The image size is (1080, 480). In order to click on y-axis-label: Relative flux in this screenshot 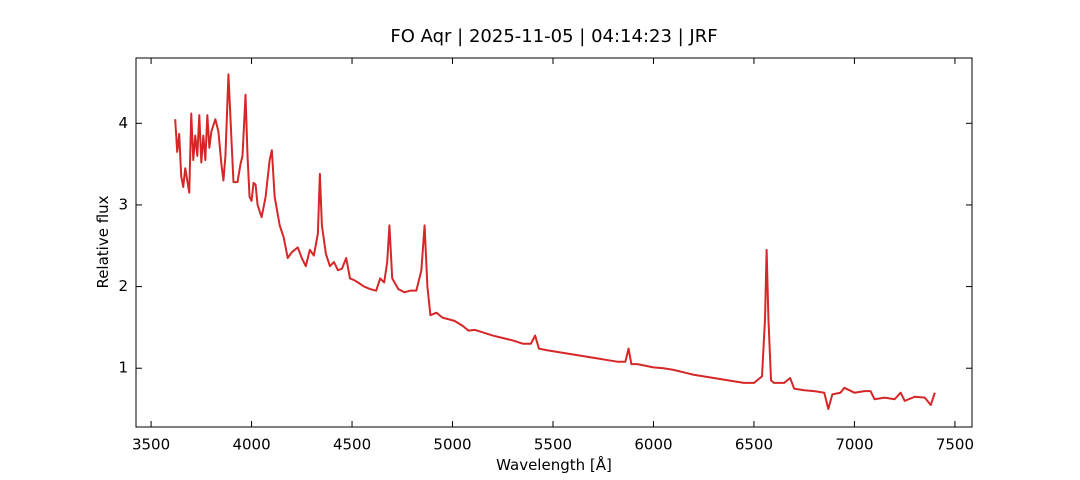, I will do `click(103, 241)`.